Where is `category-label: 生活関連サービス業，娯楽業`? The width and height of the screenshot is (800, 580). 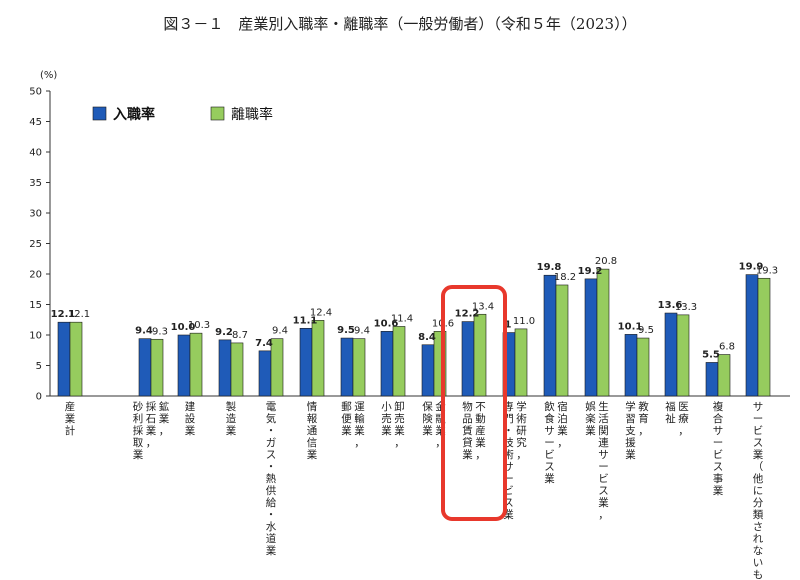 category-label: 生活関連サービス業，娯楽業 is located at coordinates (597, 460).